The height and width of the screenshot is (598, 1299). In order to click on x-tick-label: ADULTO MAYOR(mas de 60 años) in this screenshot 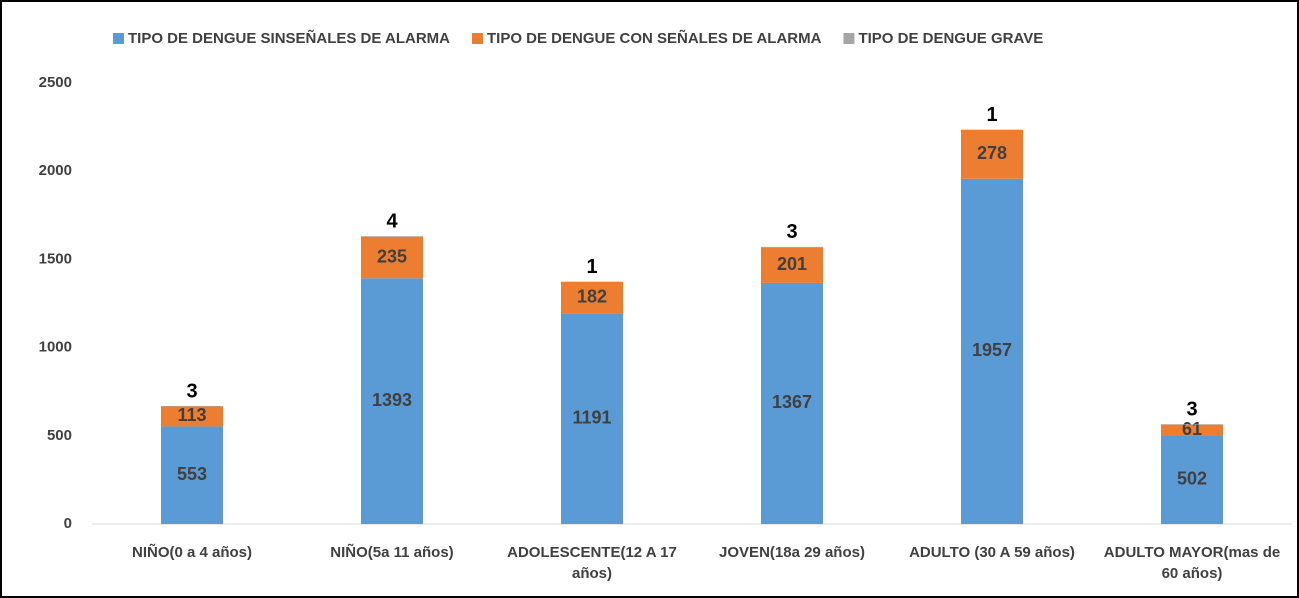, I will do `click(1192, 563)`.